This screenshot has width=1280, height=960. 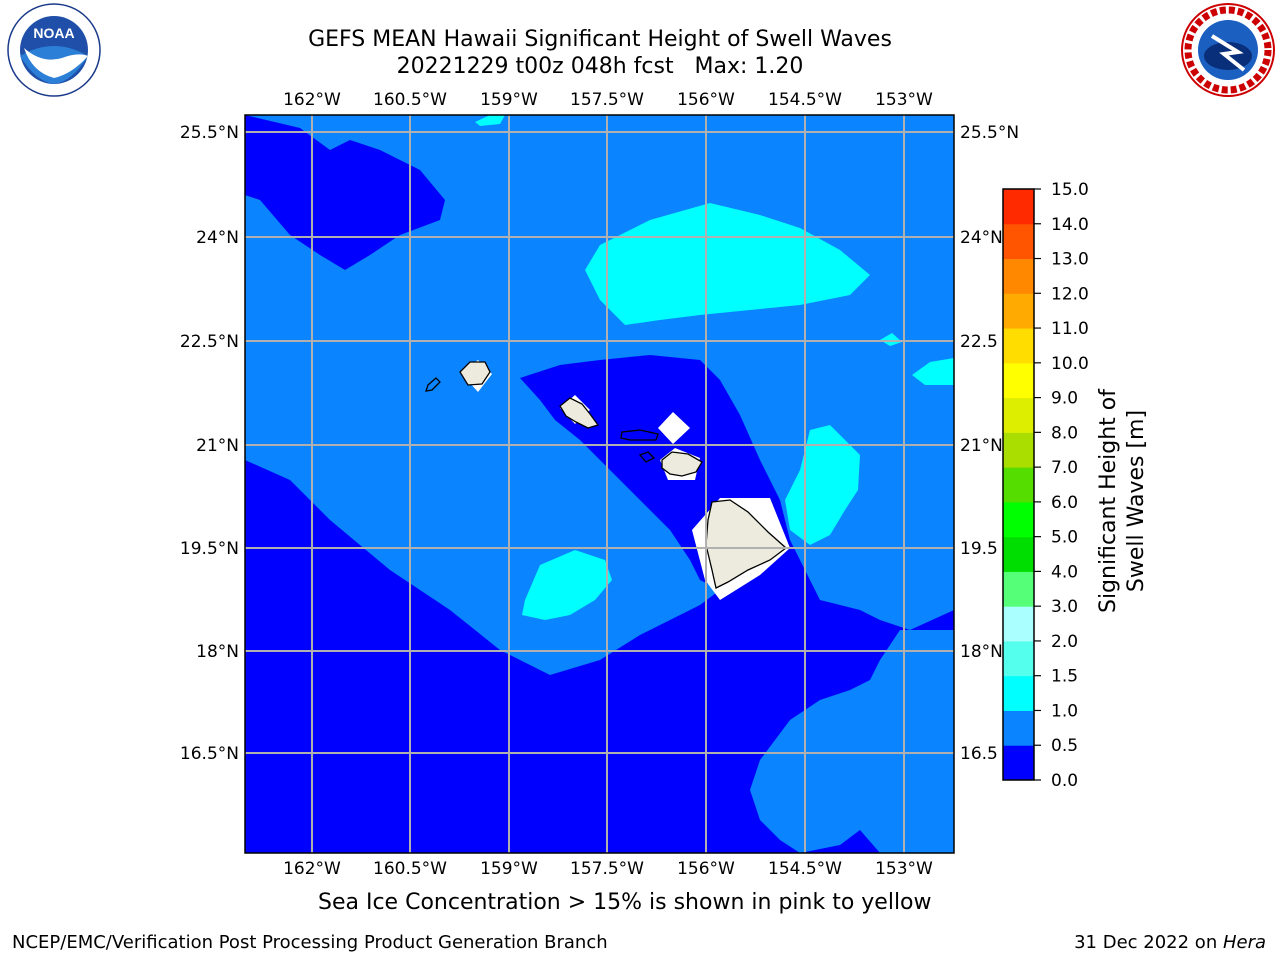 I want to click on nws-logo, so click(x=1228, y=50).